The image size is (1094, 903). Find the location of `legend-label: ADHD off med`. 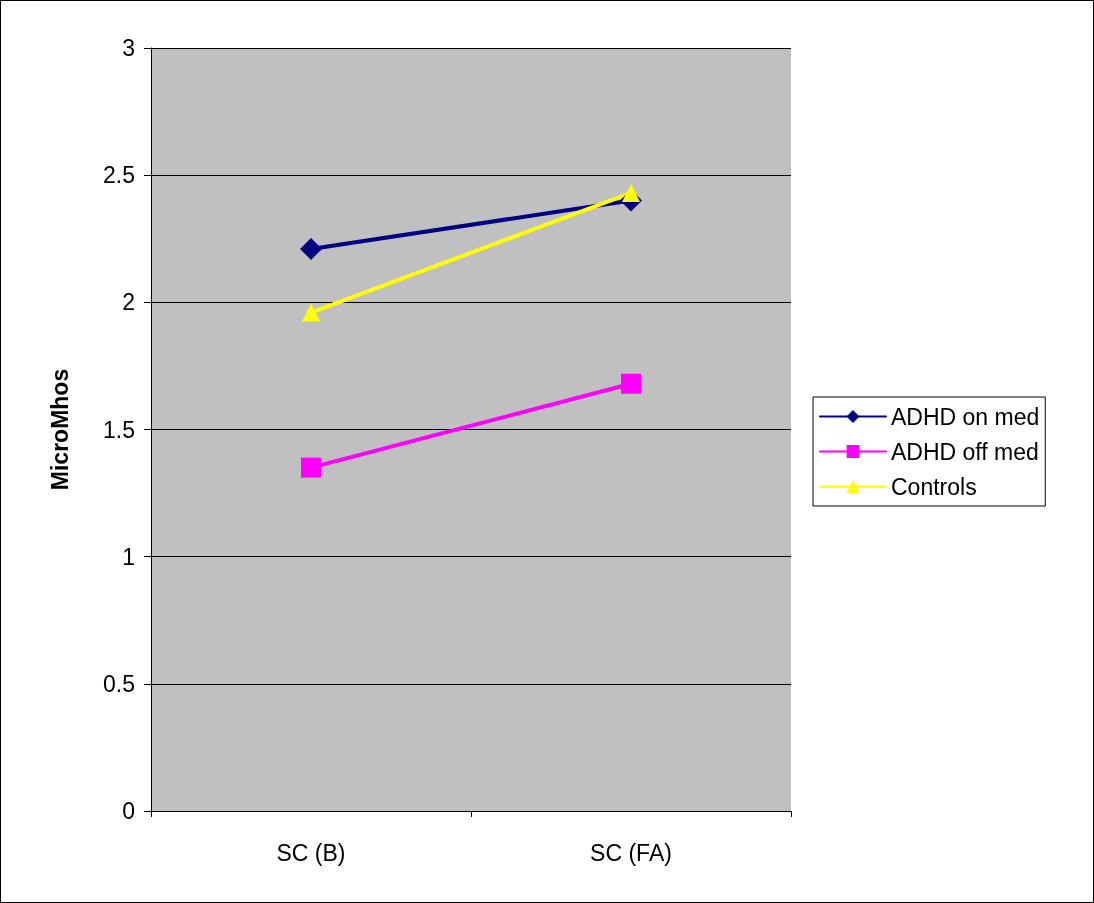

legend-label: ADHD off med is located at coordinates (965, 451).